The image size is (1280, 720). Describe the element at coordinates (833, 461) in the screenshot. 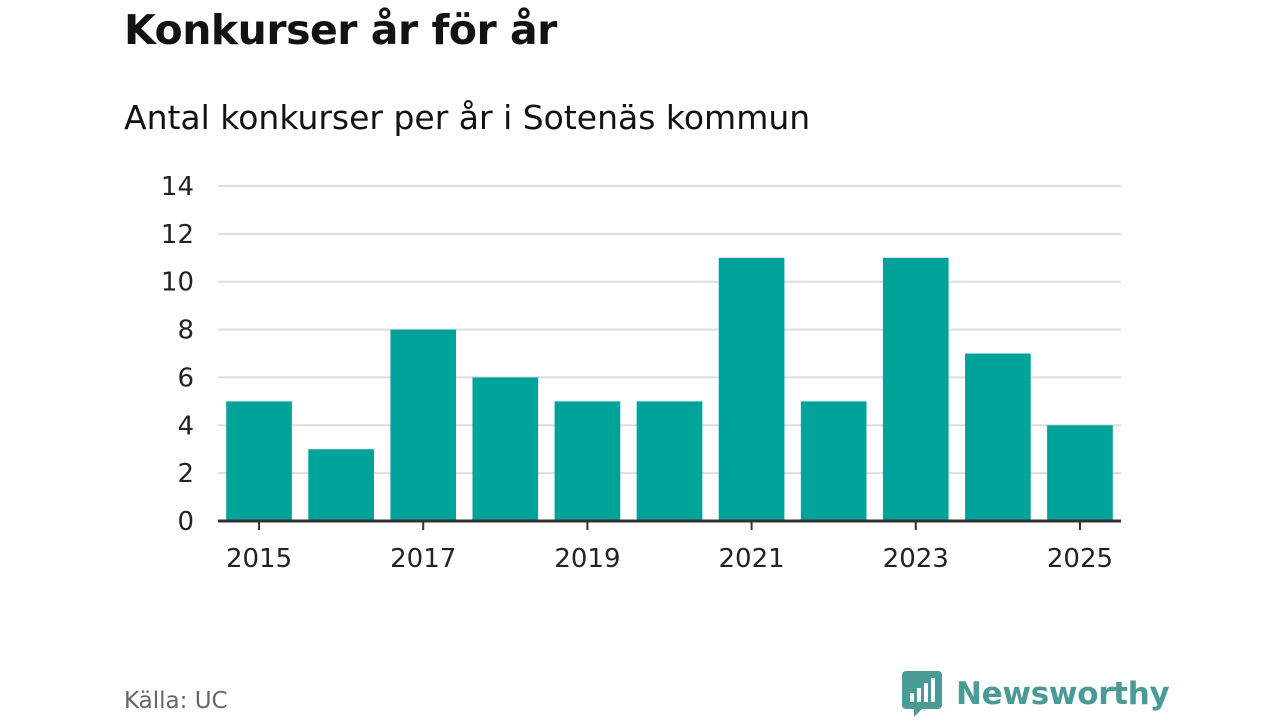

I see `bar-2022` at that location.